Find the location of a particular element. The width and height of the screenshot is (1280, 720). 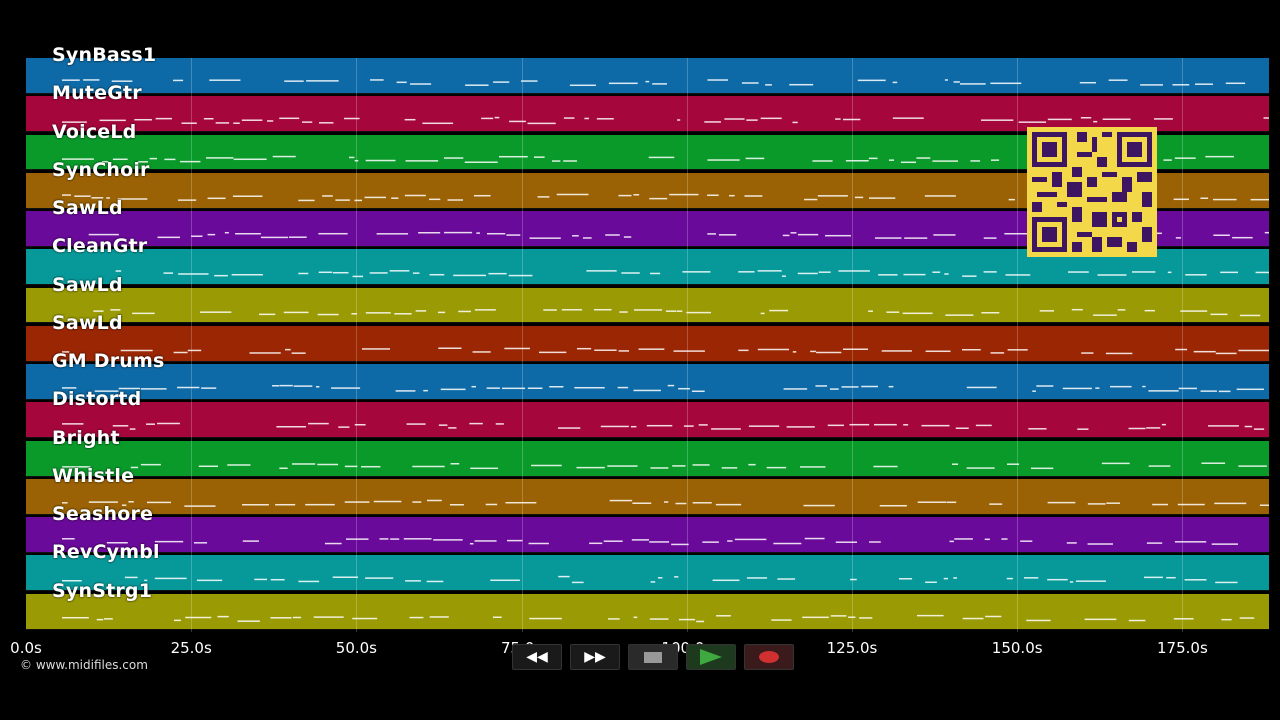

track-name-label: Distortd is located at coordinates (97, 399).